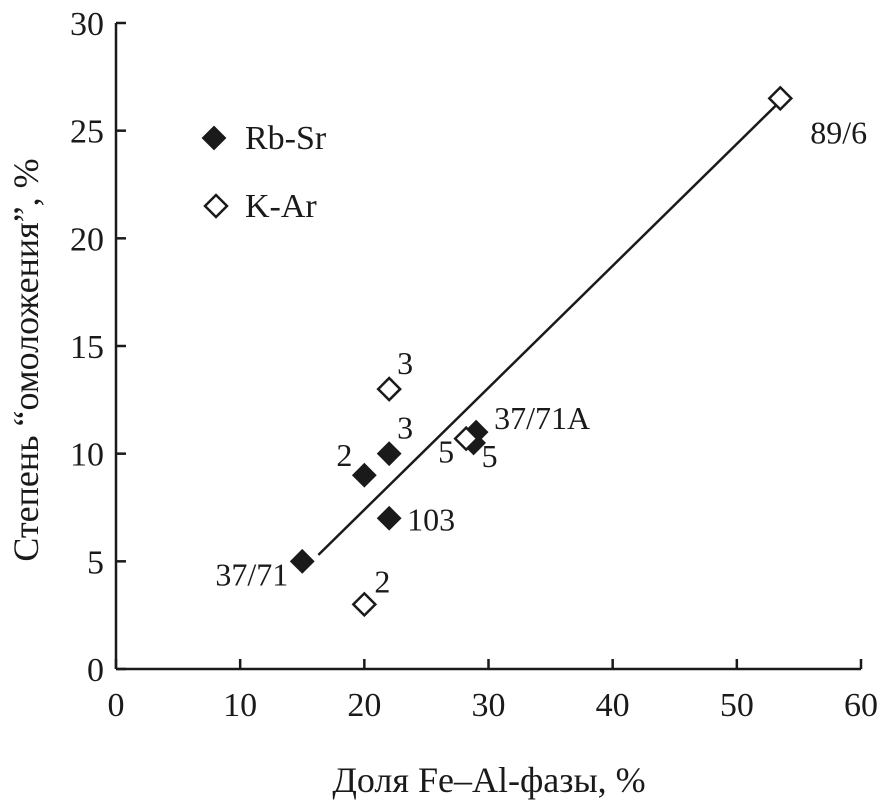 The height and width of the screenshot is (809, 885). What do you see at coordinates (613, 705) in the screenshot?
I see `x-tick-label: 40` at bounding box center [613, 705].